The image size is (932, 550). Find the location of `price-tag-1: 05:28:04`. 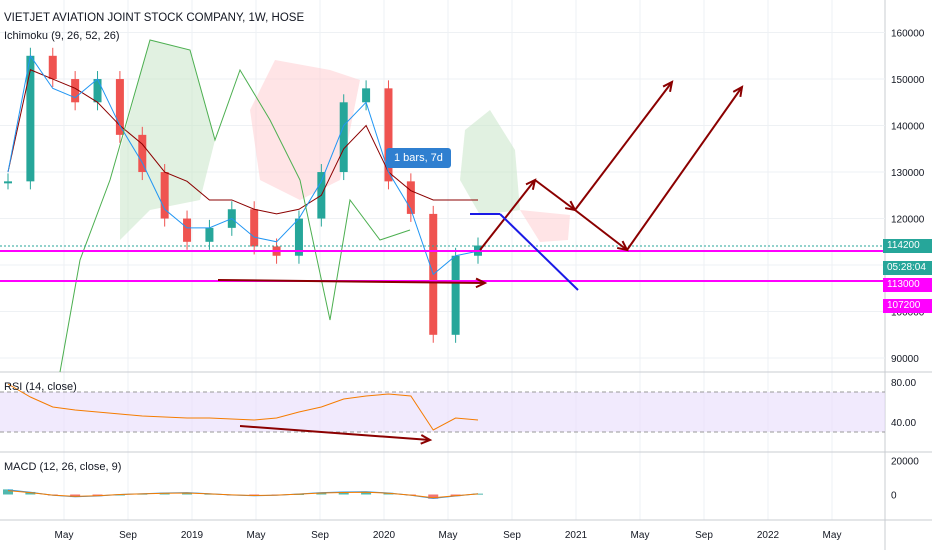

price-tag-1: 05:28:04 is located at coordinates (907, 268).